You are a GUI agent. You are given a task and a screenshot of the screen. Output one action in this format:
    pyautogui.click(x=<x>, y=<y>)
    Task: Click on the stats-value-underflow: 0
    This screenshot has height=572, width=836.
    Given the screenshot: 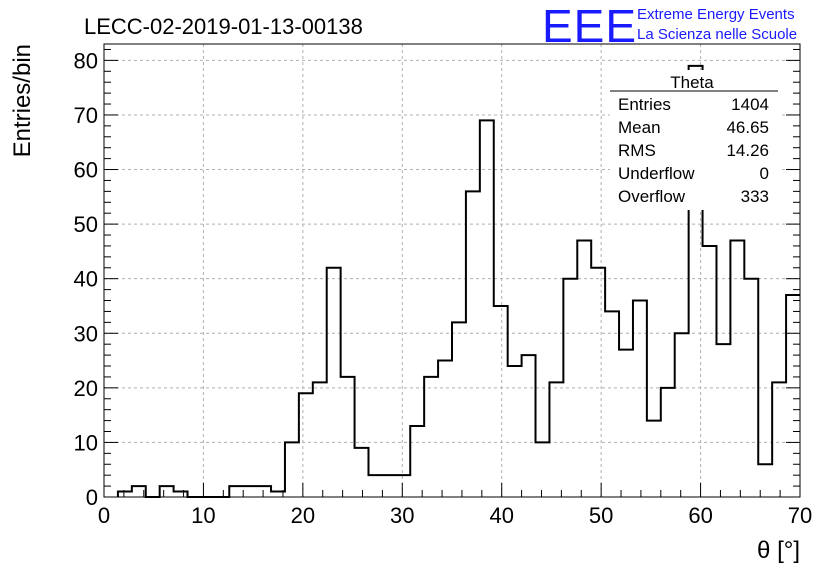 What is the action you would take?
    pyautogui.click(x=764, y=173)
    